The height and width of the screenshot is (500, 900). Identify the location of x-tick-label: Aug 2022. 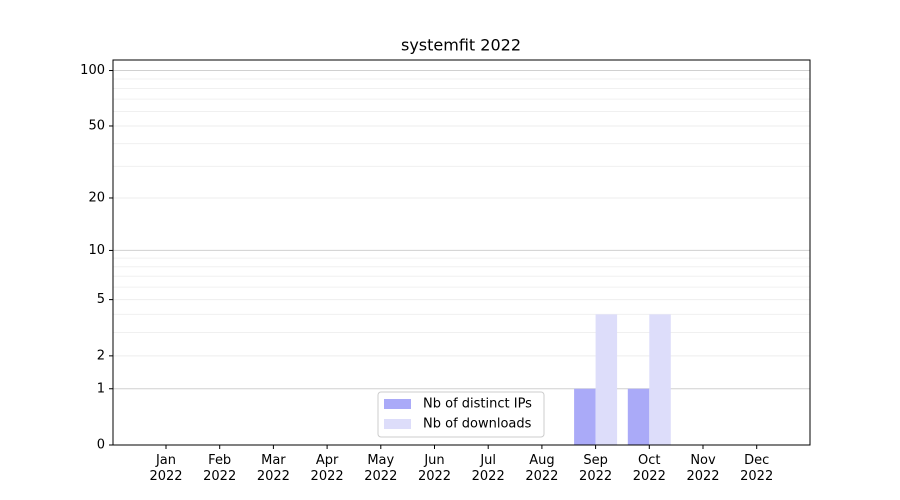
(542, 468).